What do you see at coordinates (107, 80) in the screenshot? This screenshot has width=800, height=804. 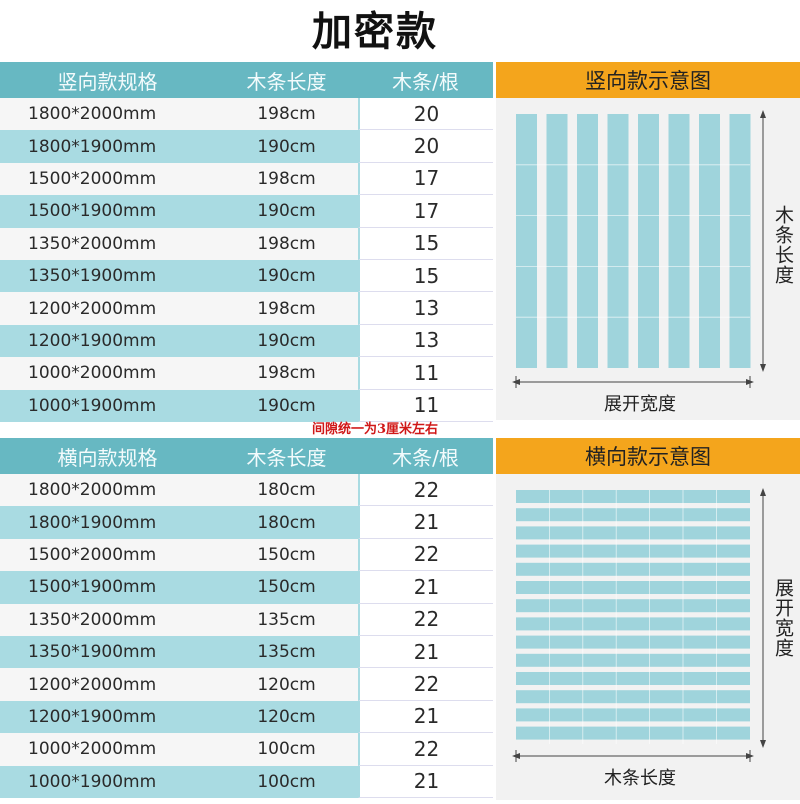 I see `header-spec: 竖向款规格` at bounding box center [107, 80].